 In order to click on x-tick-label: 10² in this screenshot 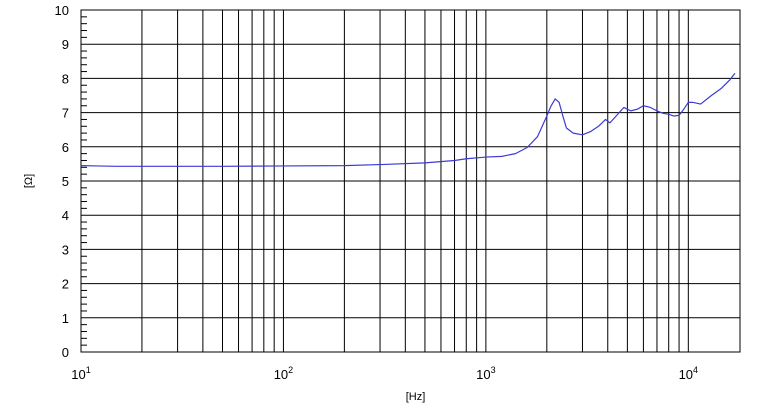, I will do `click(283, 373)`.